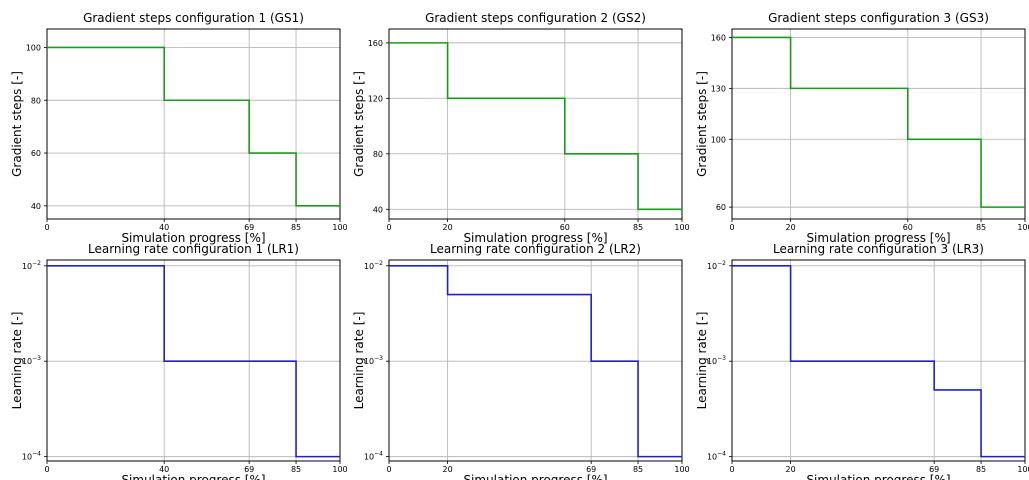 The image size is (1029, 480). What do you see at coordinates (535, 18) in the screenshot?
I see `subplot-title: Gradient steps configuration 2 (GS2)` at bounding box center [535, 18].